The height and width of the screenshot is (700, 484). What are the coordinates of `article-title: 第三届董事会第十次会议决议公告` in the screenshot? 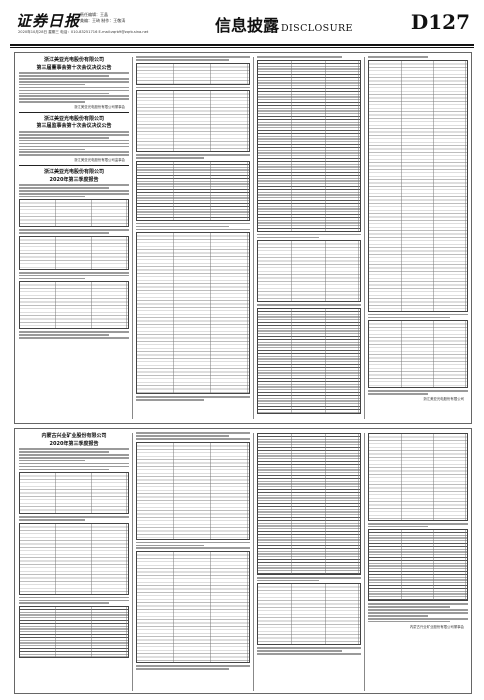 It's located at (74, 67).